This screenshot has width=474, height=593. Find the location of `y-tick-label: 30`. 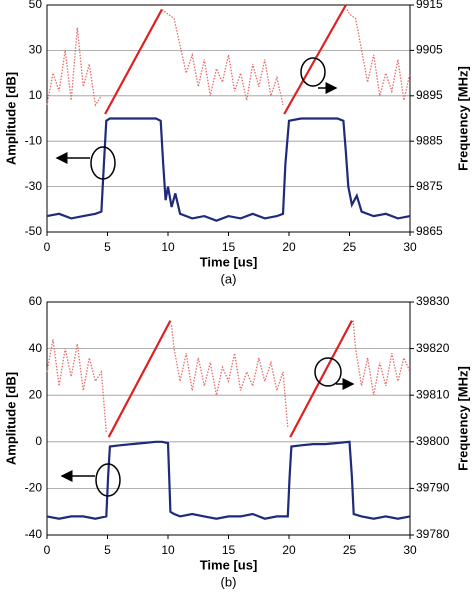

y-tick-label: 30 is located at coordinates (36, 50).